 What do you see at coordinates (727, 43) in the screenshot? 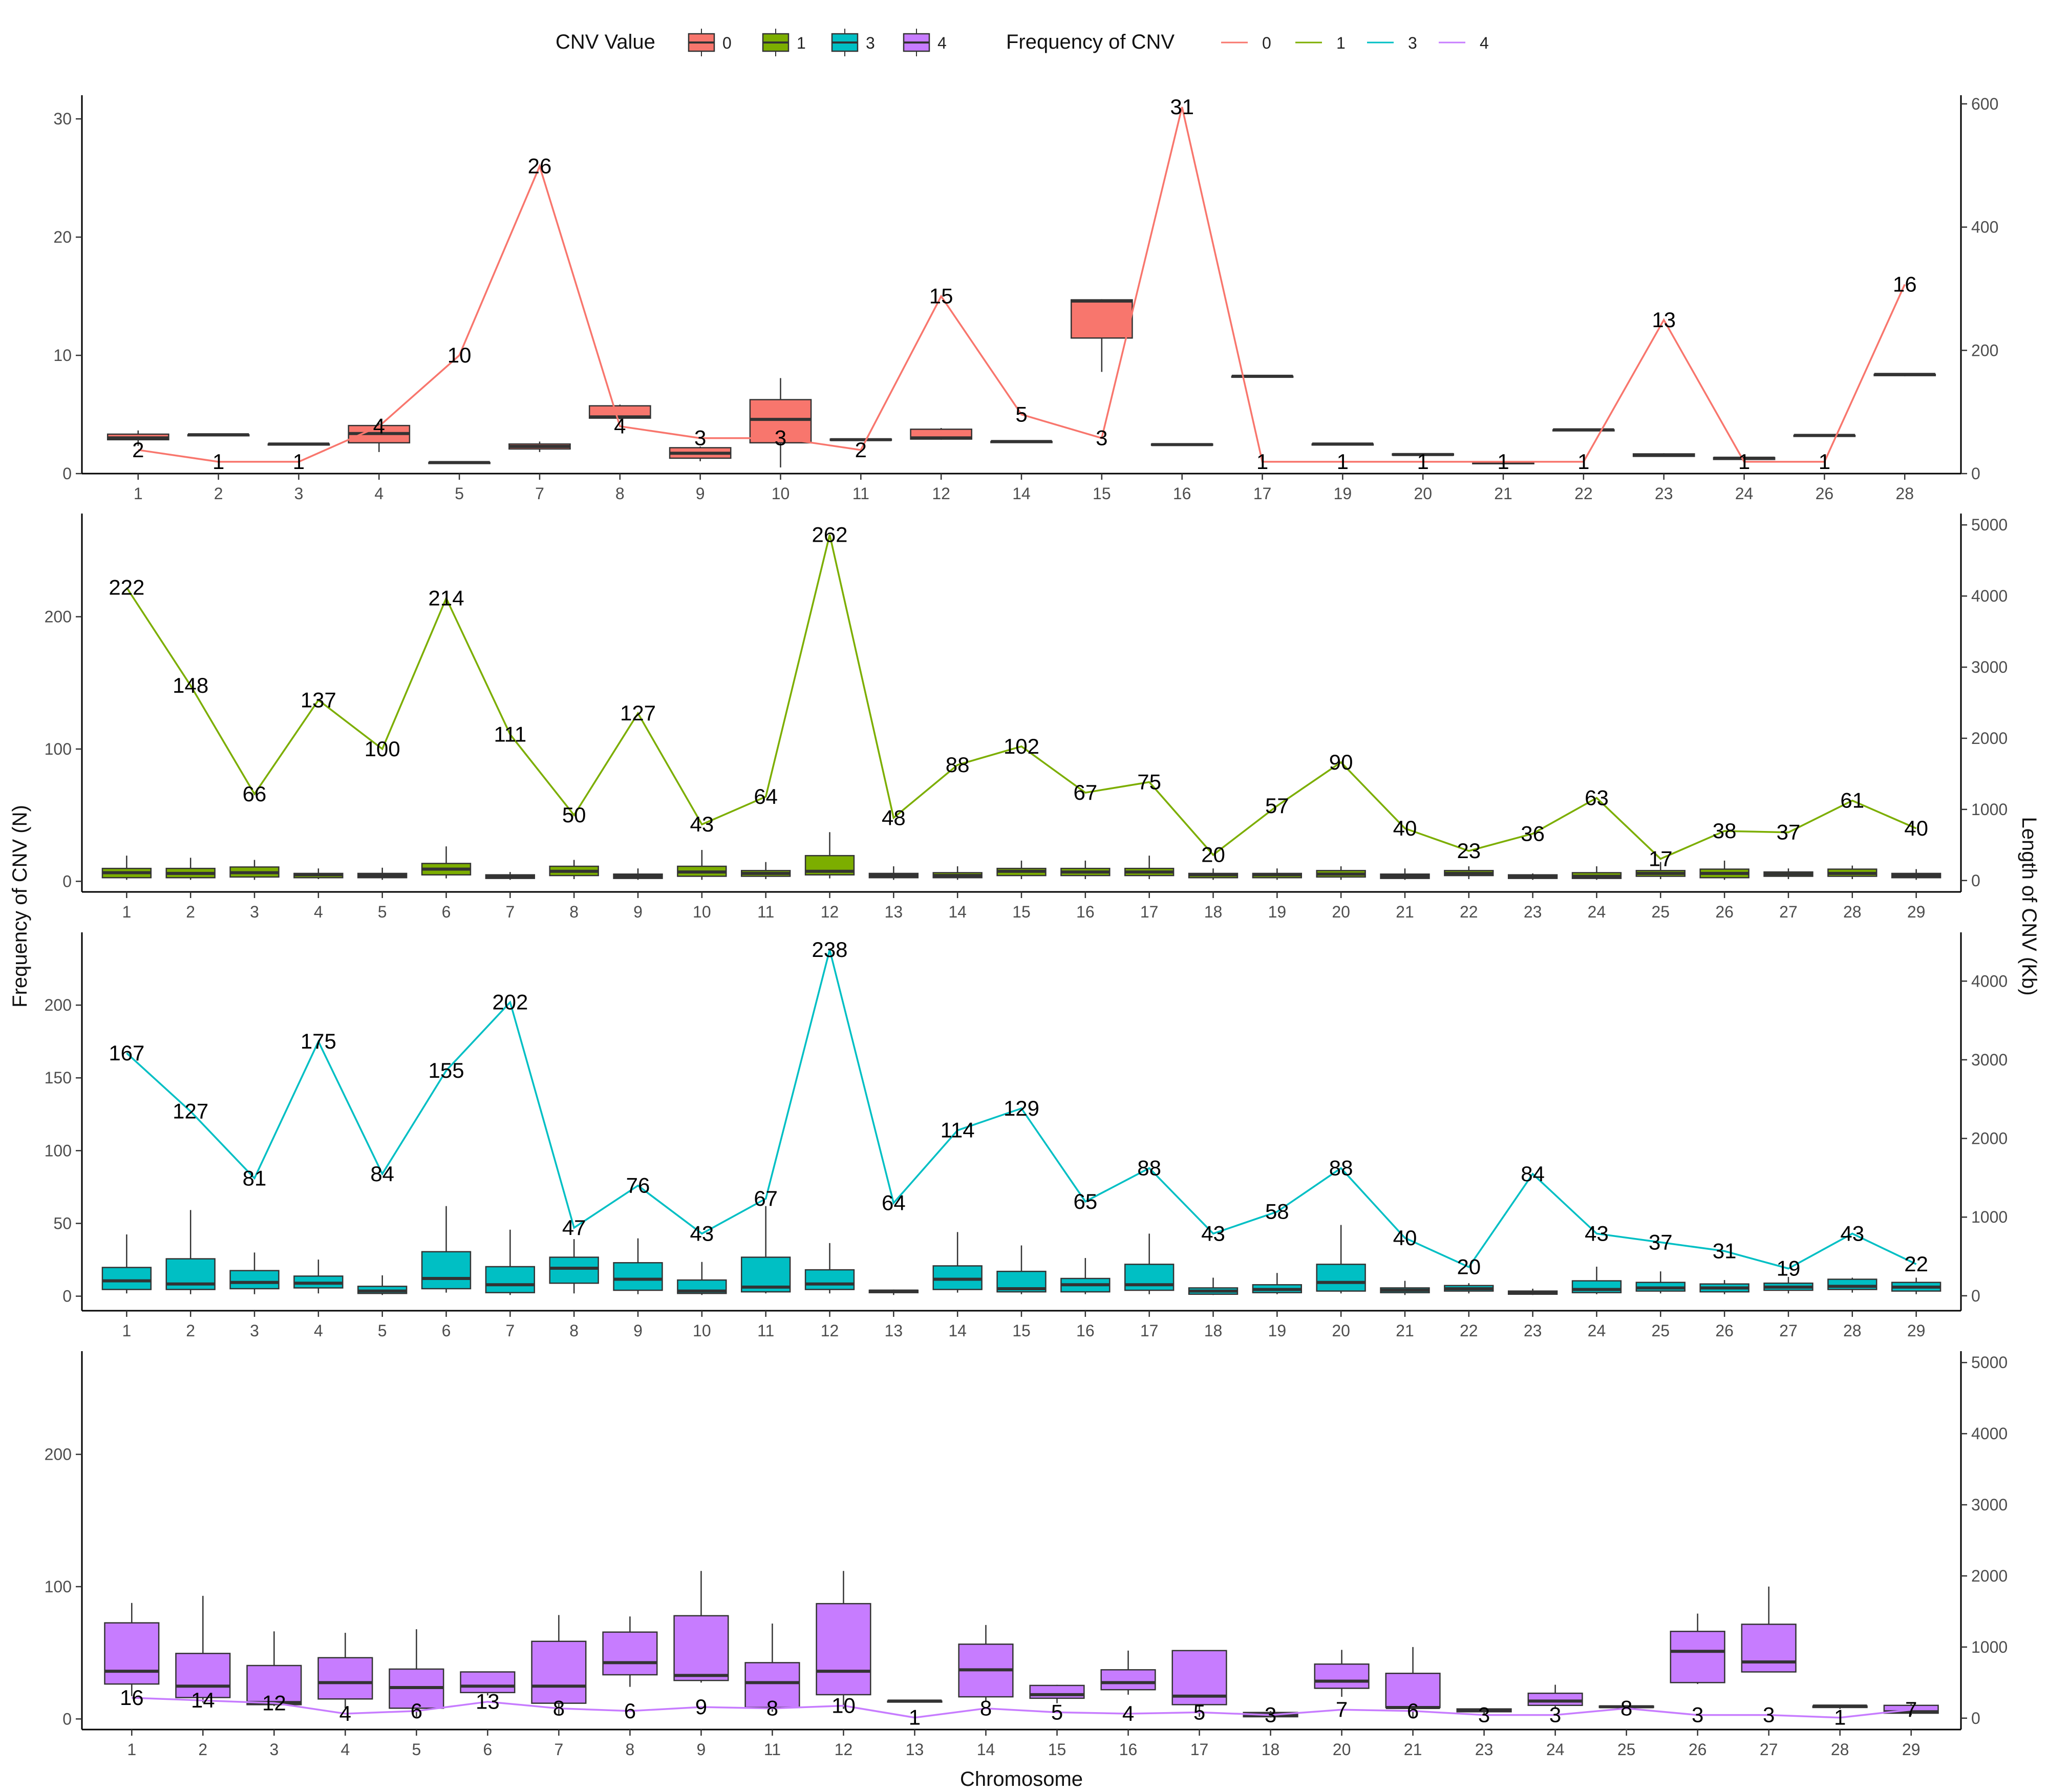
I see `legend-box-label-0: 0` at bounding box center [727, 43].